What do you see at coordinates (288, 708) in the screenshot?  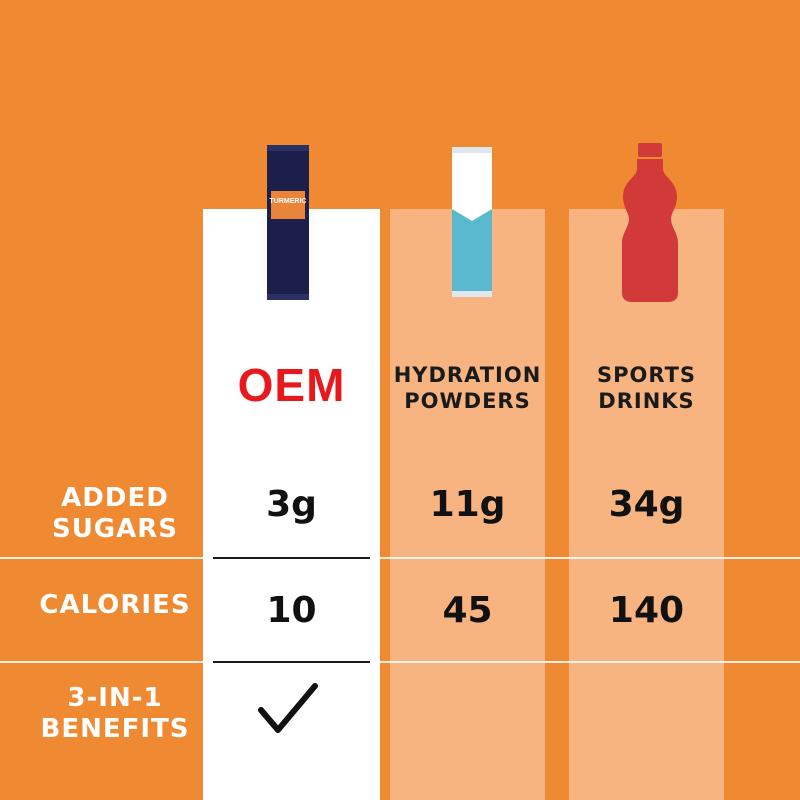 I see `checkmark-icon` at bounding box center [288, 708].